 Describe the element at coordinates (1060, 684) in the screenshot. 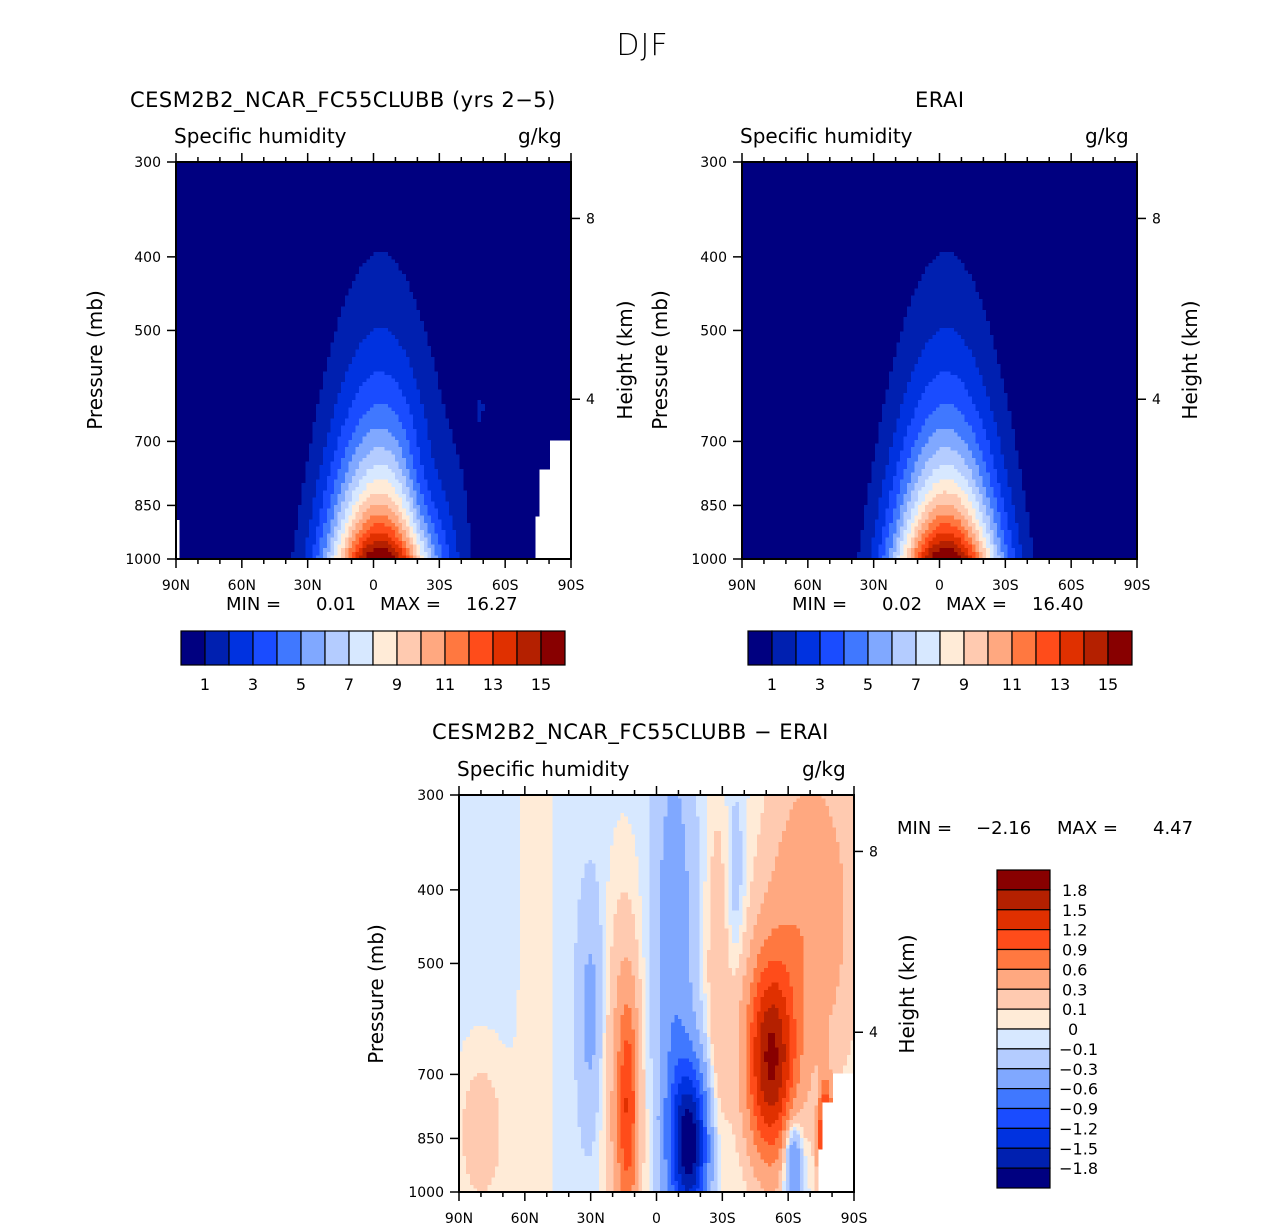

I see `colorbar-label-obs: 13` at that location.